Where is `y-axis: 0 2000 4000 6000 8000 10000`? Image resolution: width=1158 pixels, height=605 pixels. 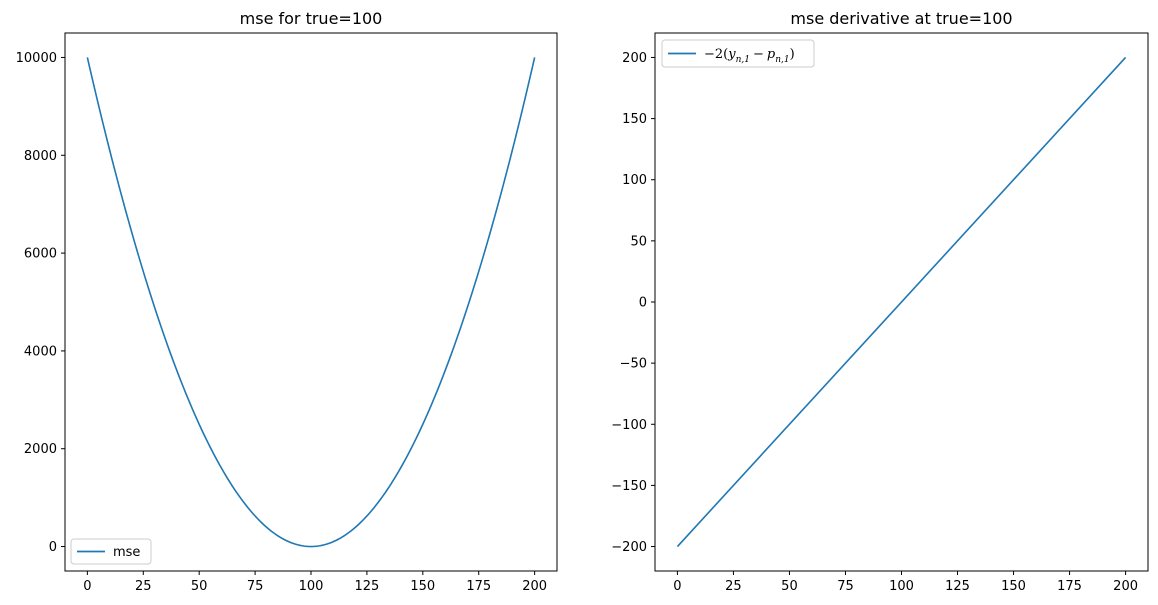 y-axis: 0 2000 4000 6000 8000 10000 is located at coordinates (40, 303).